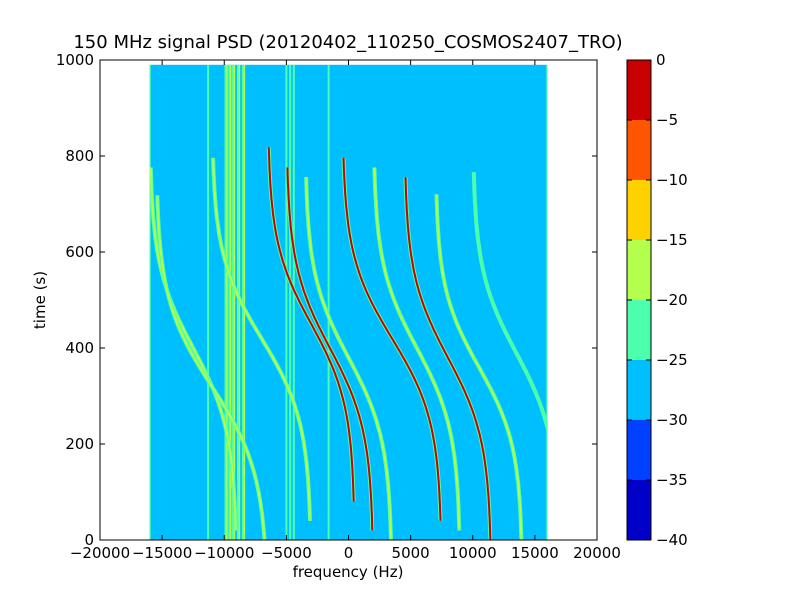 The height and width of the screenshot is (600, 800). What do you see at coordinates (667, 120) in the screenshot?
I see `colorbar-tick-label: −5` at bounding box center [667, 120].